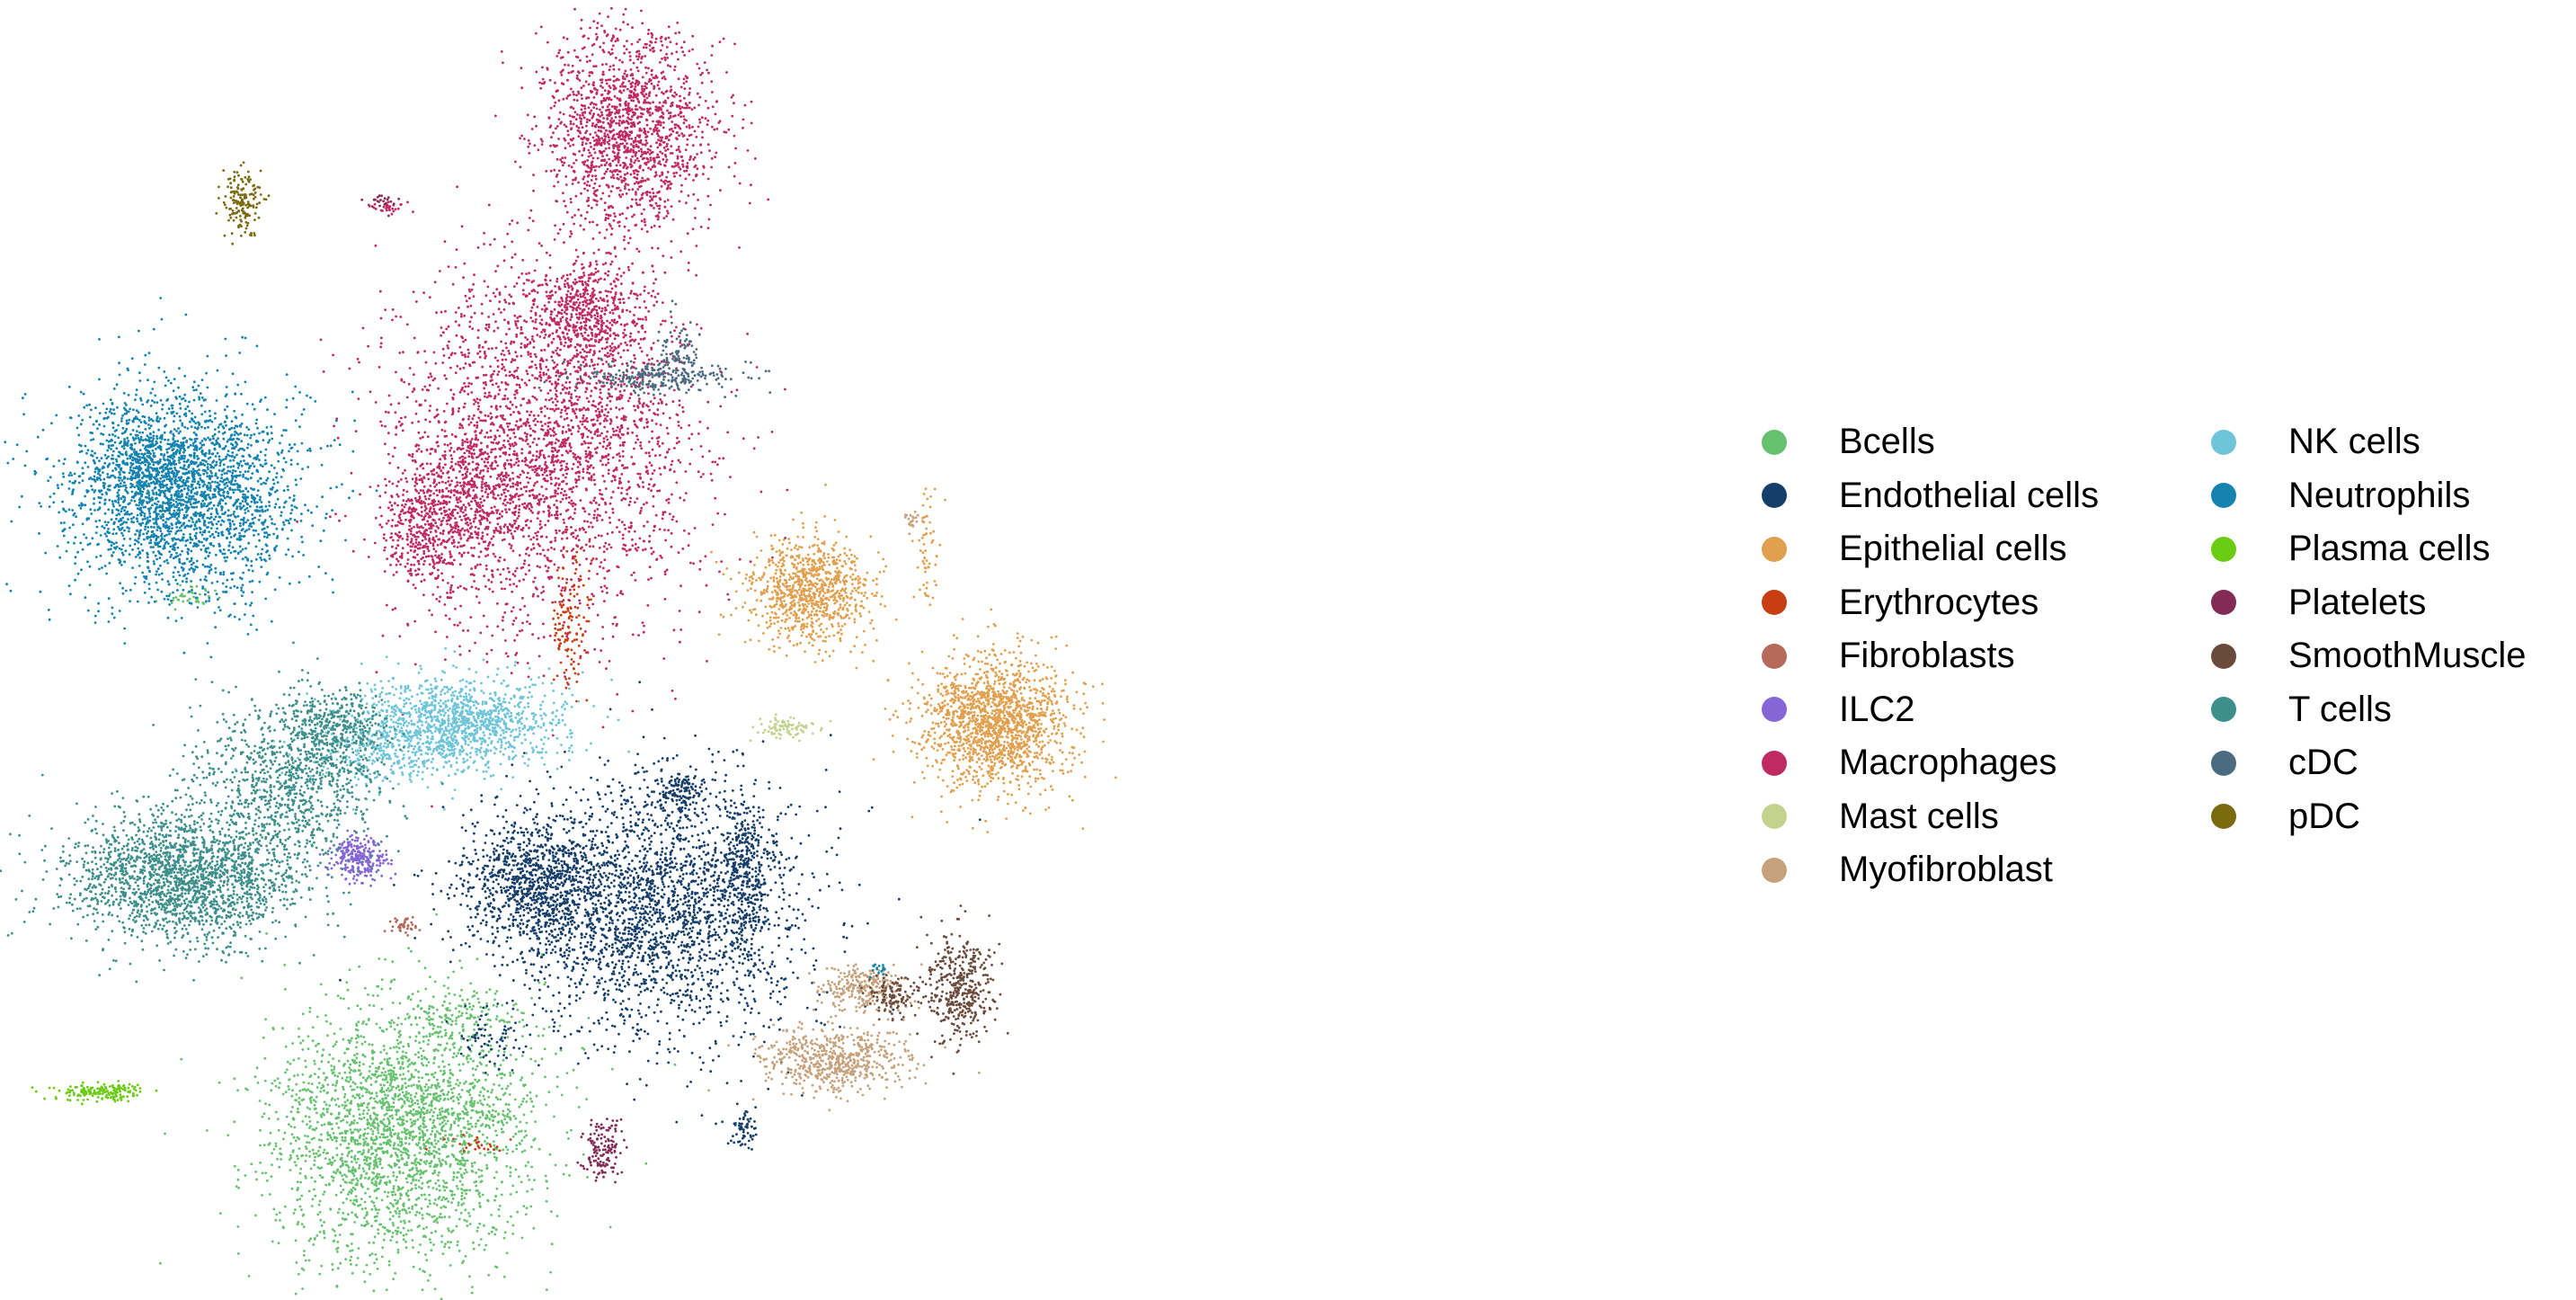 Image resolution: width=2576 pixels, height=1300 pixels. Describe the element at coordinates (1877, 710) in the screenshot. I see `legend-label: ILC2` at that location.